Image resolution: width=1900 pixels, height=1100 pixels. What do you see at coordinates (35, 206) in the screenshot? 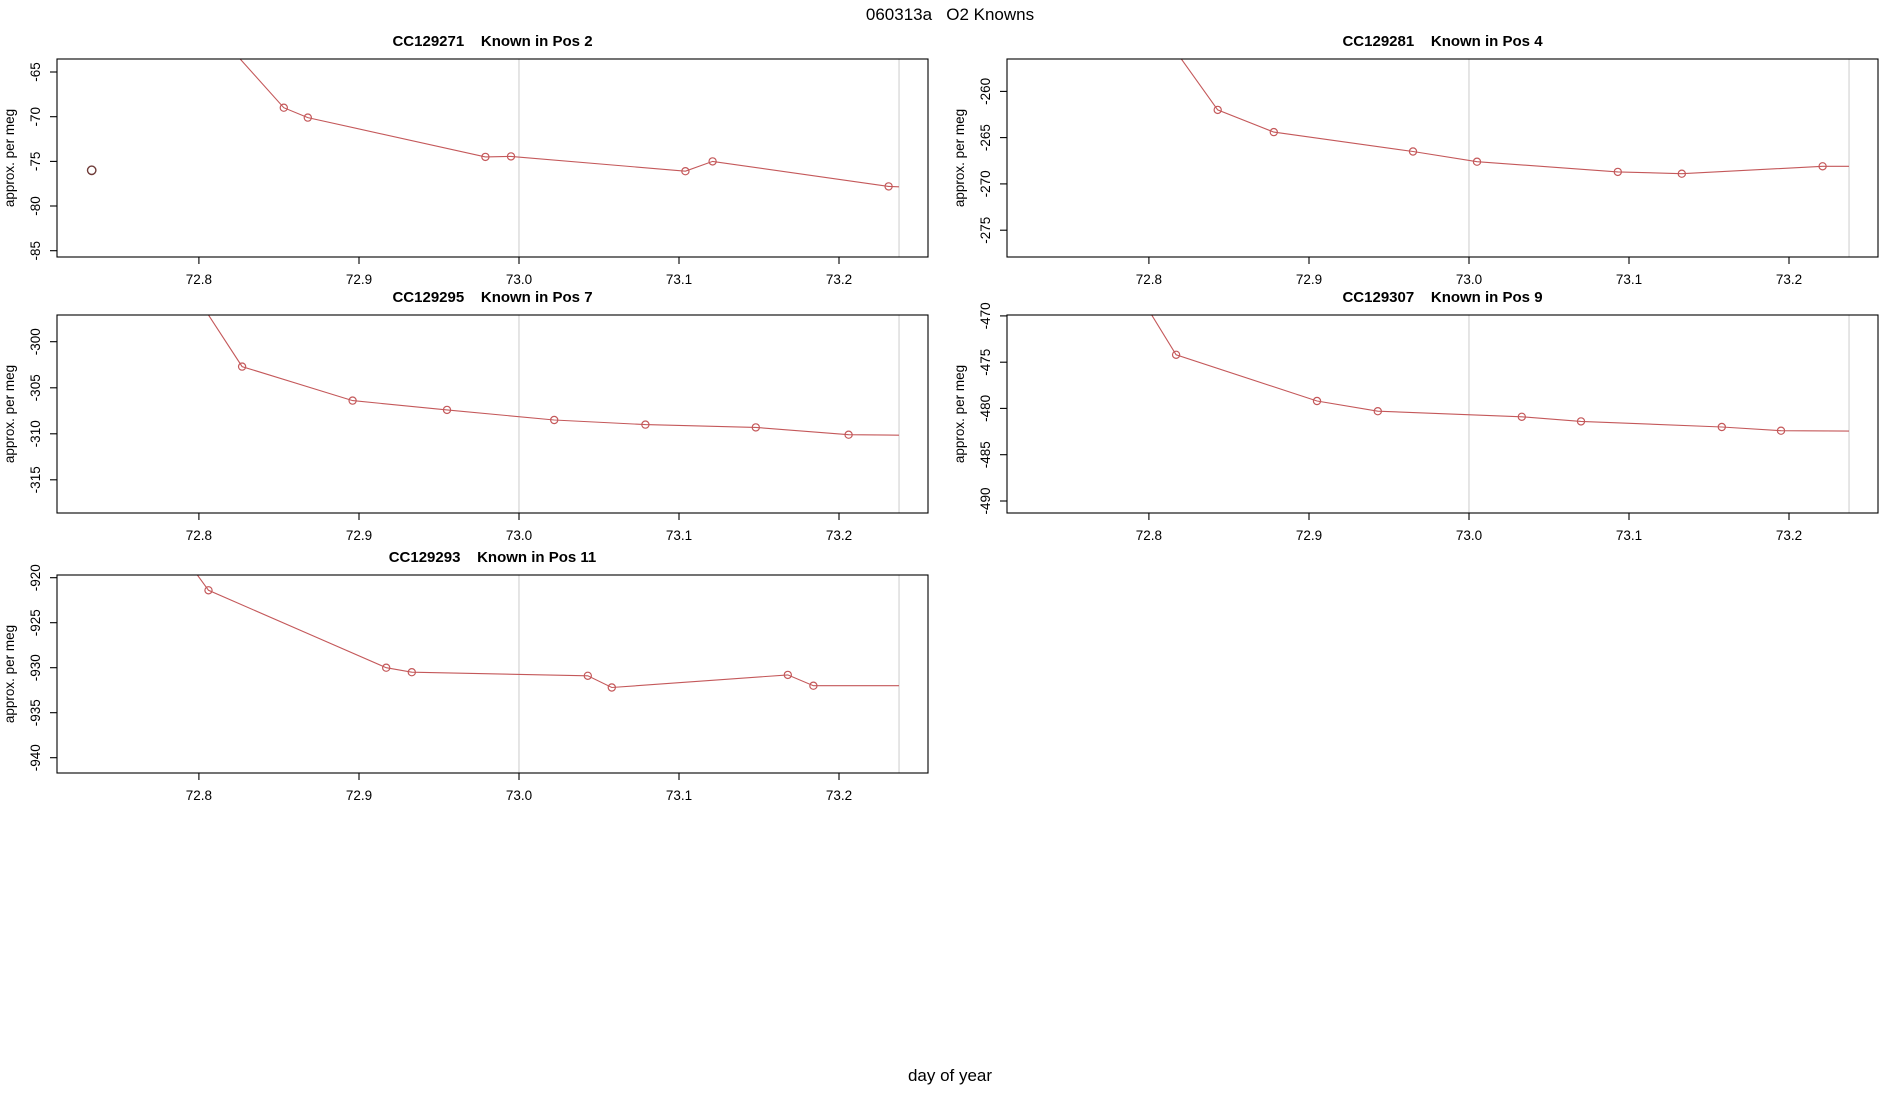
I see `y-tick-label: -80` at bounding box center [35, 206].